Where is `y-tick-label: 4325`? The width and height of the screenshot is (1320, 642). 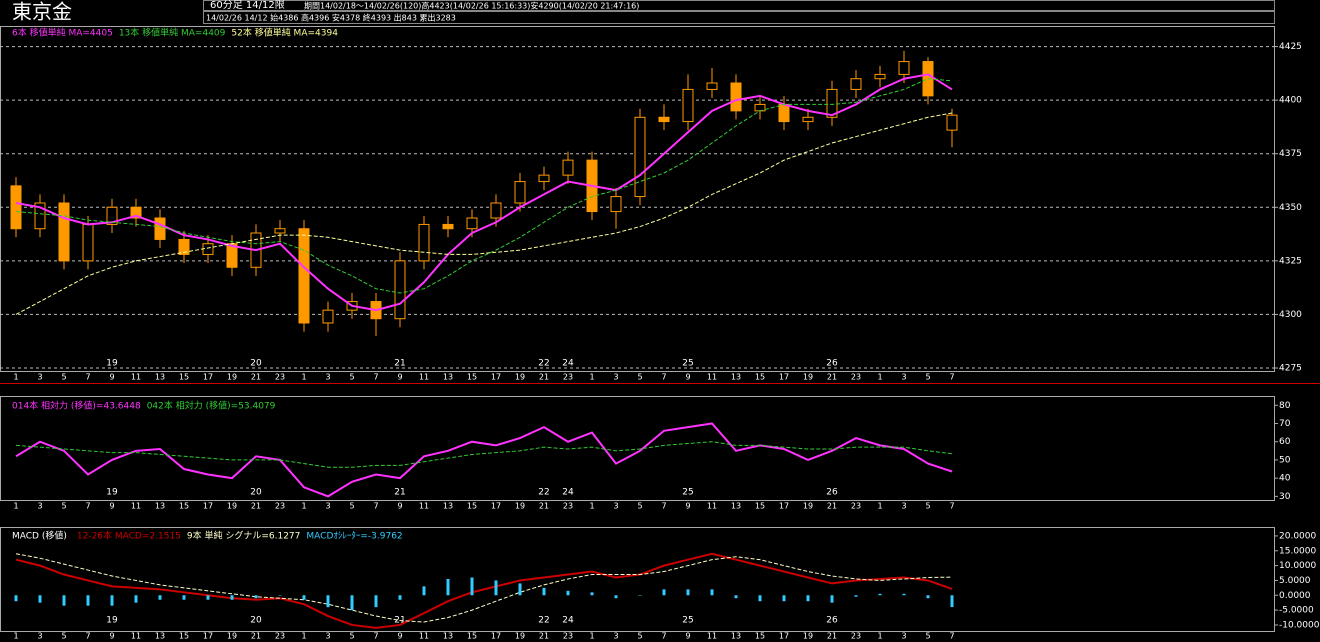
y-tick-label: 4325 is located at coordinates (1290, 261).